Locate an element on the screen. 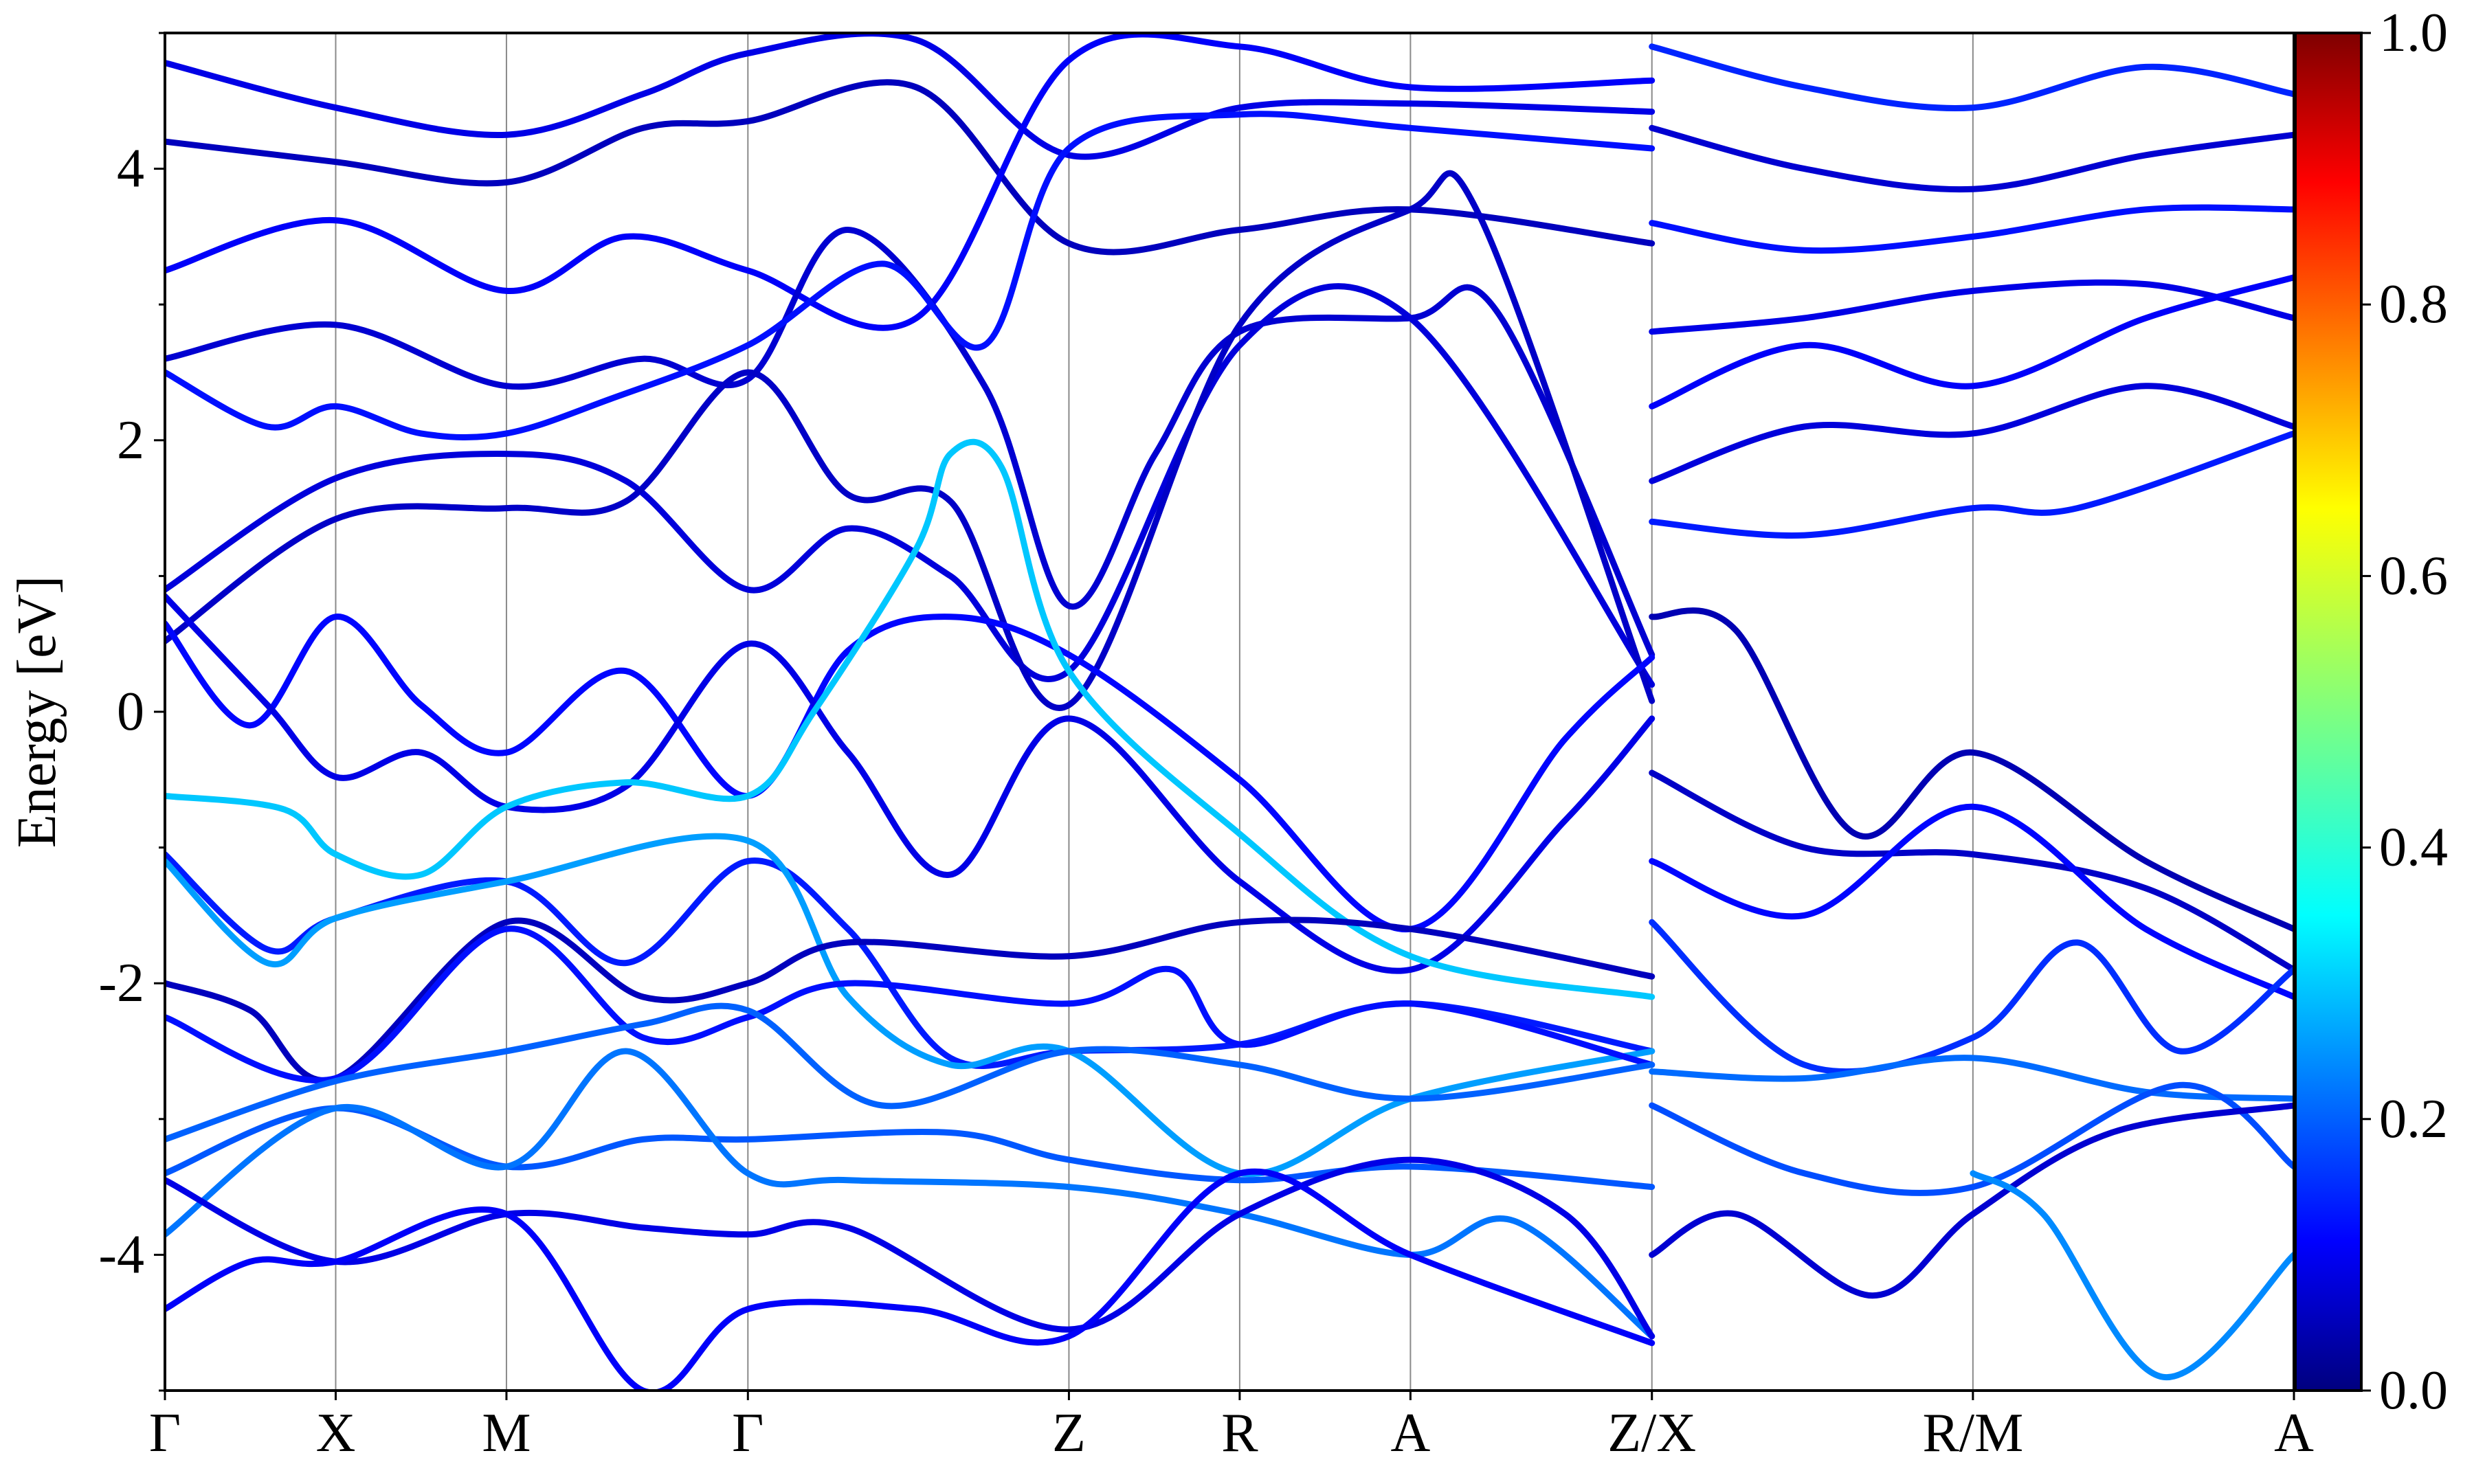  y-axis-ticks: 4 2 0 -2 -4 is located at coordinates (131, 712).